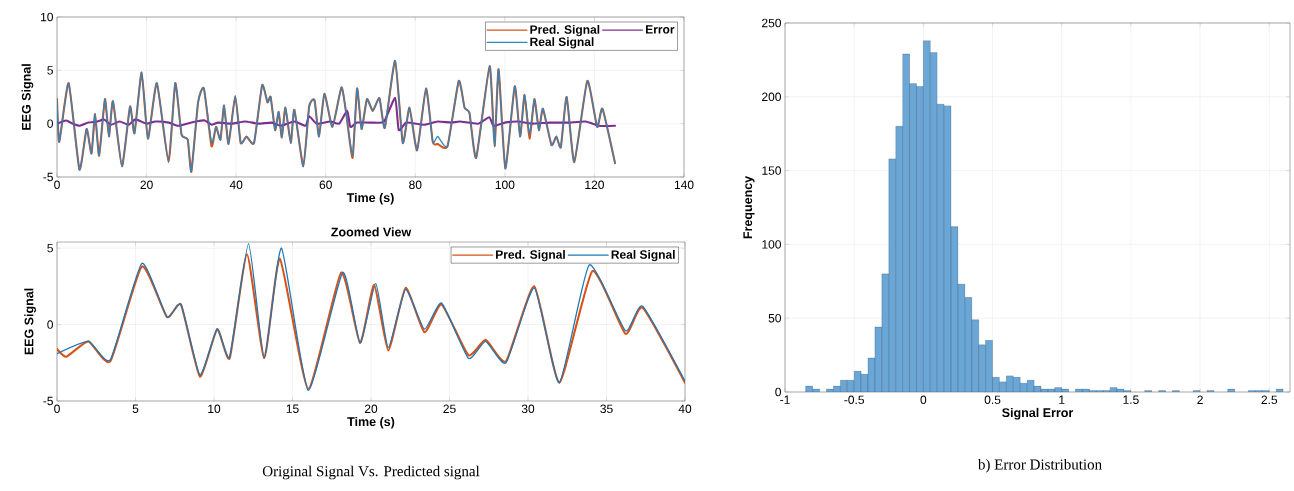 This screenshot has width=1294, height=491. I want to click on y-tick-label: 200, so click(772, 97).